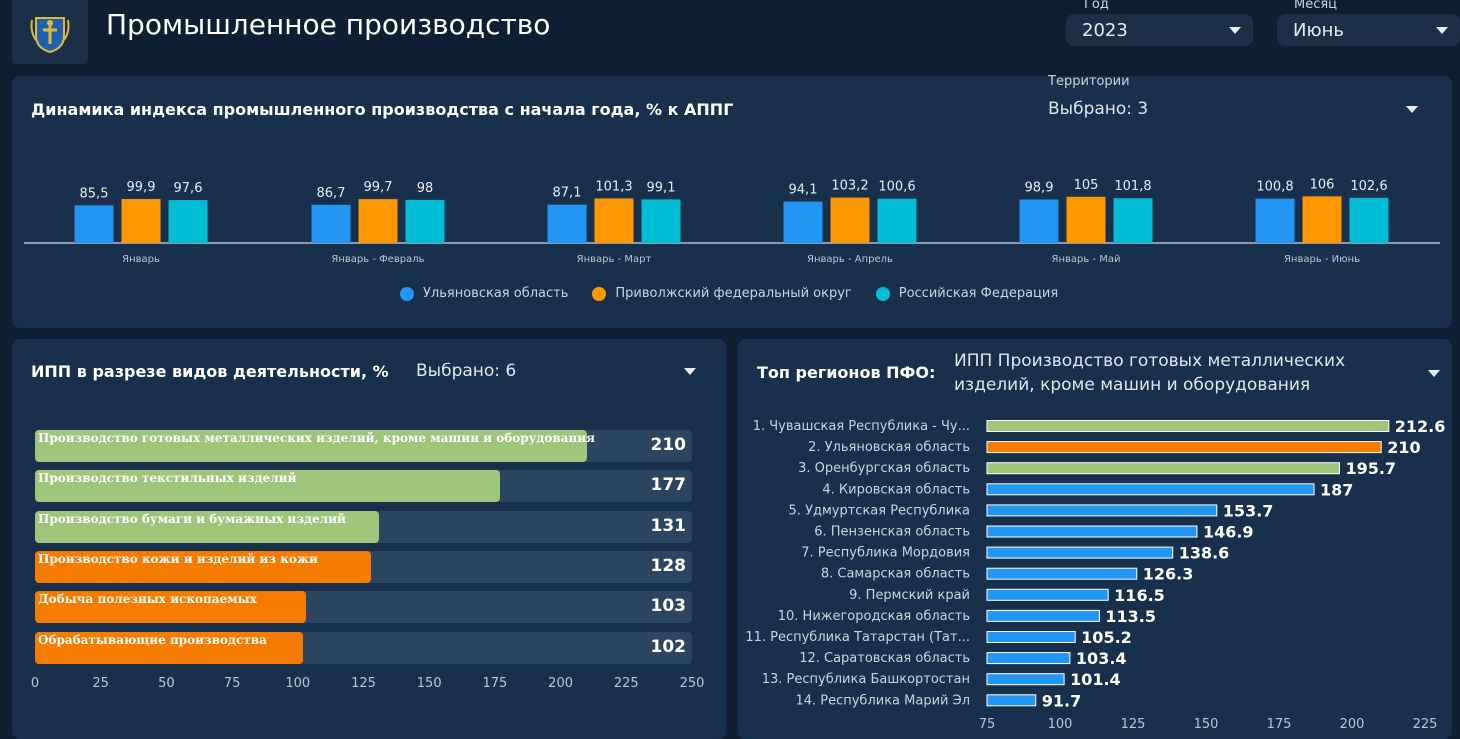 The height and width of the screenshot is (739, 1460). Describe the element at coordinates (1248, 510) in the screenshot. I see `region-value: 153.7` at that location.